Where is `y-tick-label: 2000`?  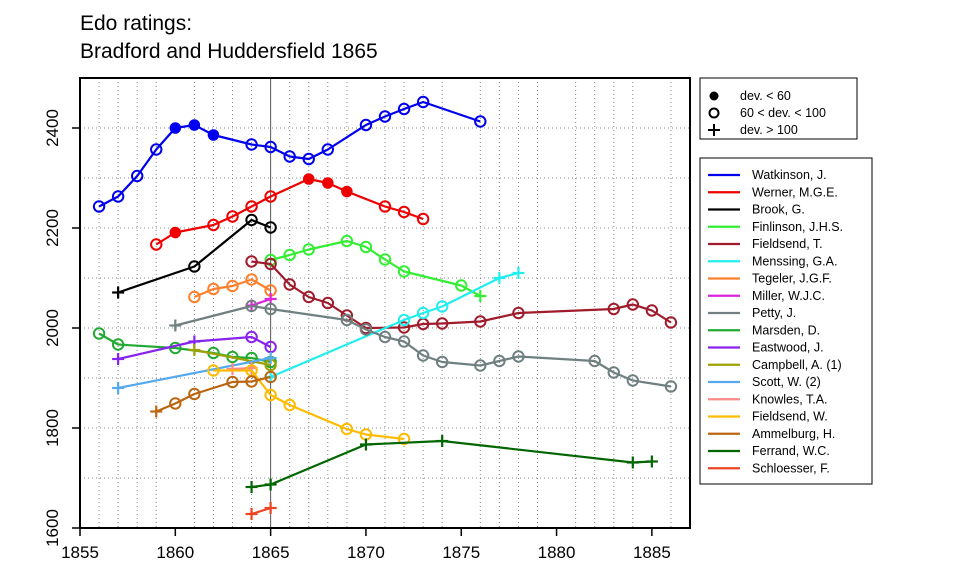
y-tick-label: 2000 is located at coordinates (52, 328).